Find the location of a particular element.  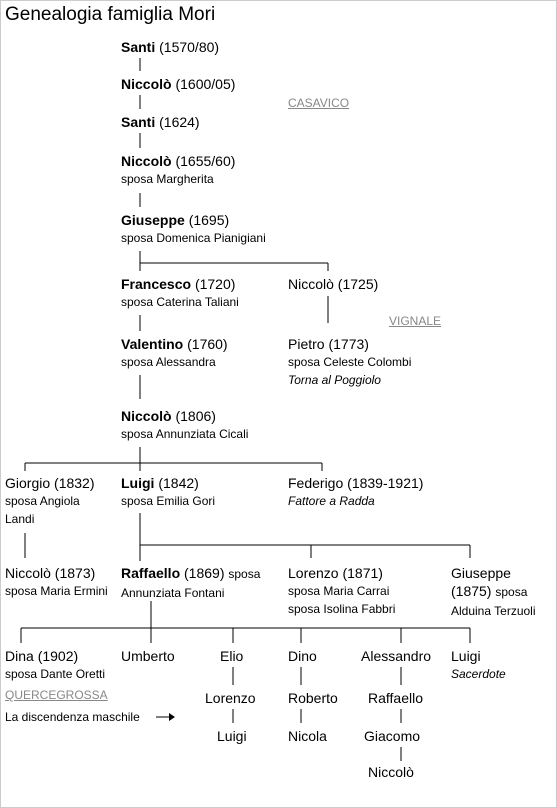

person: Umberto is located at coordinates (148, 656).